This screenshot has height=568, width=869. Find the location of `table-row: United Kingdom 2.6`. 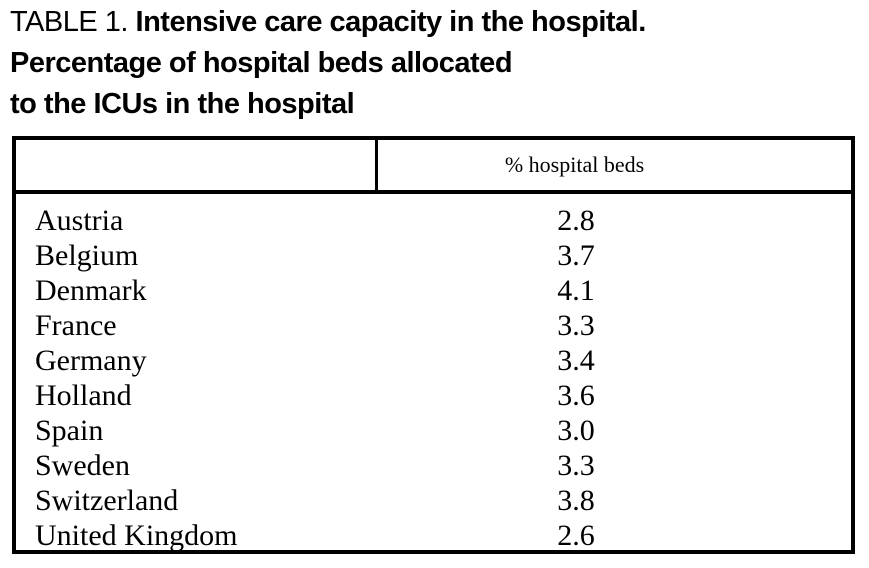

table-row: United Kingdom 2.6 is located at coordinates (433, 535).